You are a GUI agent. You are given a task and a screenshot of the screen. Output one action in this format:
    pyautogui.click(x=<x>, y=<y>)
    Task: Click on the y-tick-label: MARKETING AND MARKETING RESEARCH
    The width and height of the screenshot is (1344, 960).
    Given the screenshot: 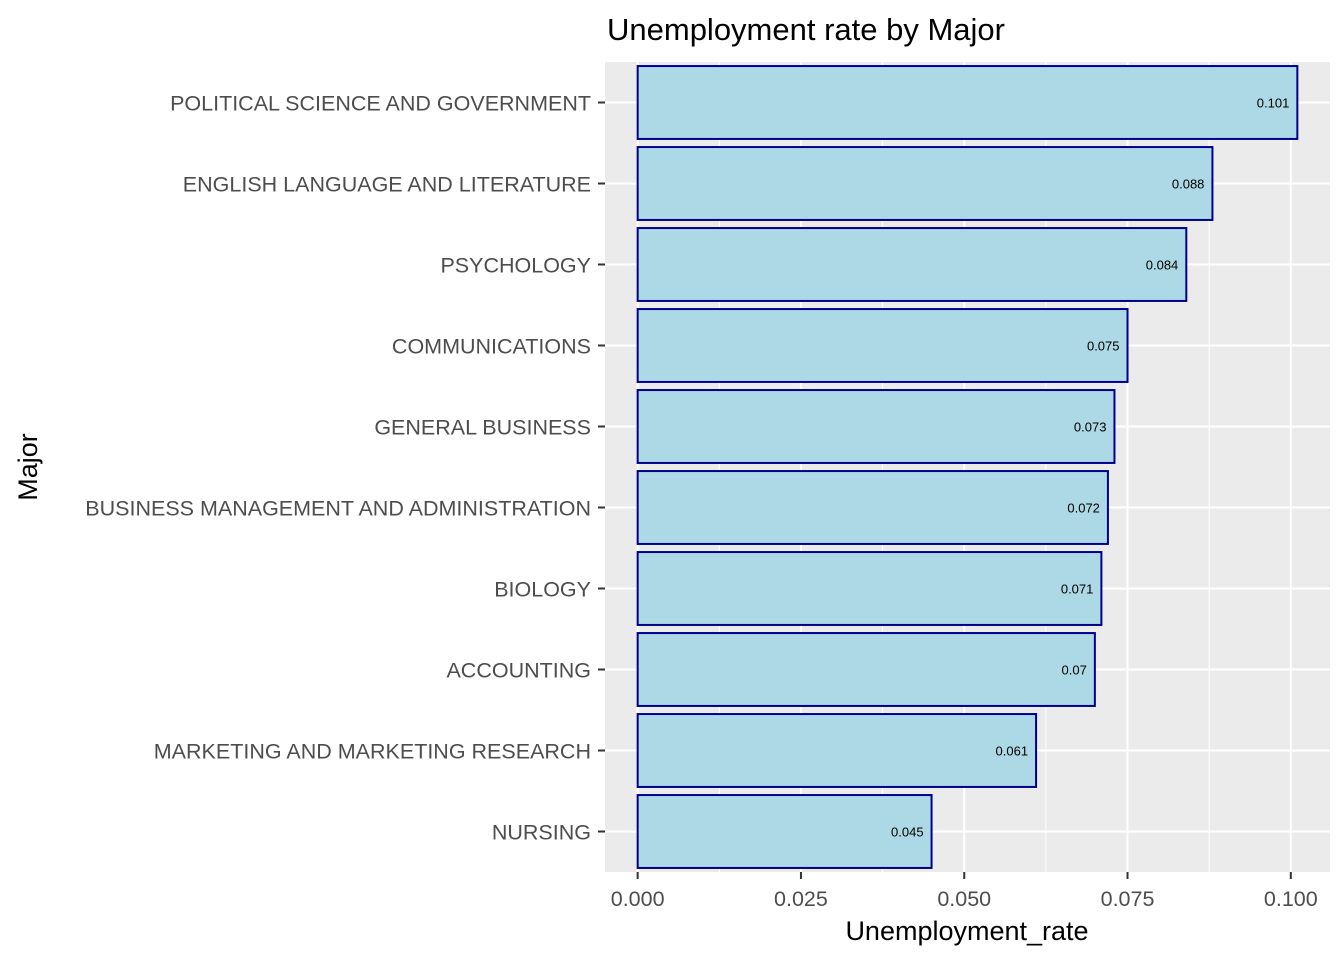 What is the action you would take?
    pyautogui.click(x=372, y=752)
    